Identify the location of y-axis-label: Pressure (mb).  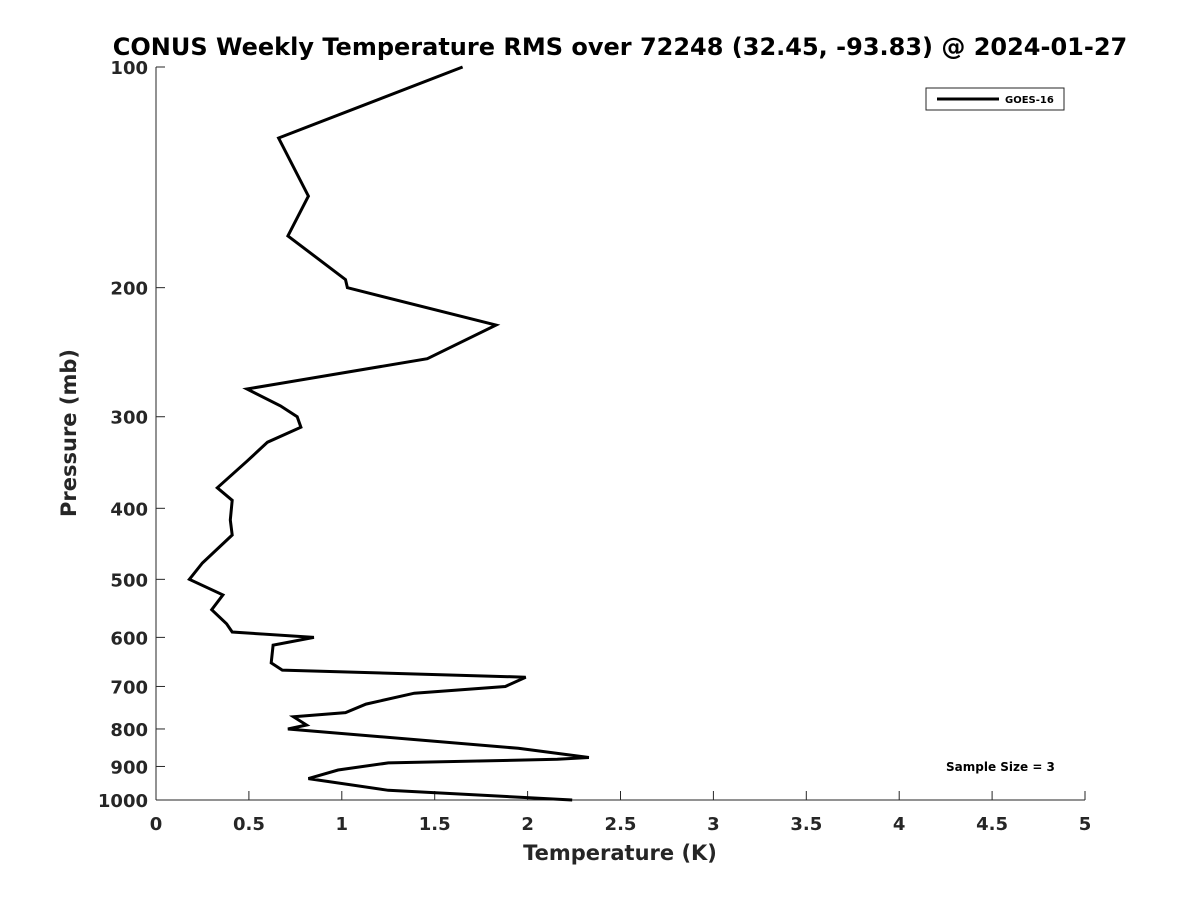
(69, 433).